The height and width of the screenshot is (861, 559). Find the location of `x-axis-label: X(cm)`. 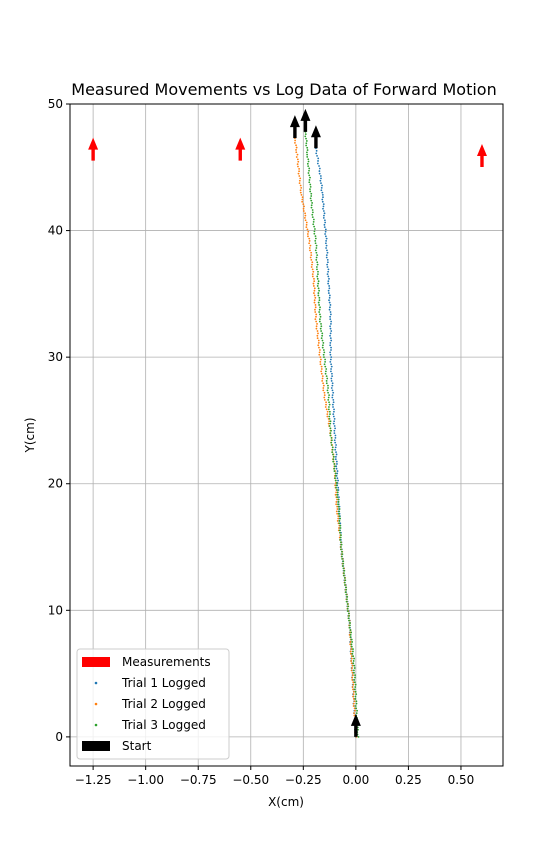

x-axis-label: X(cm) is located at coordinates (286, 802).